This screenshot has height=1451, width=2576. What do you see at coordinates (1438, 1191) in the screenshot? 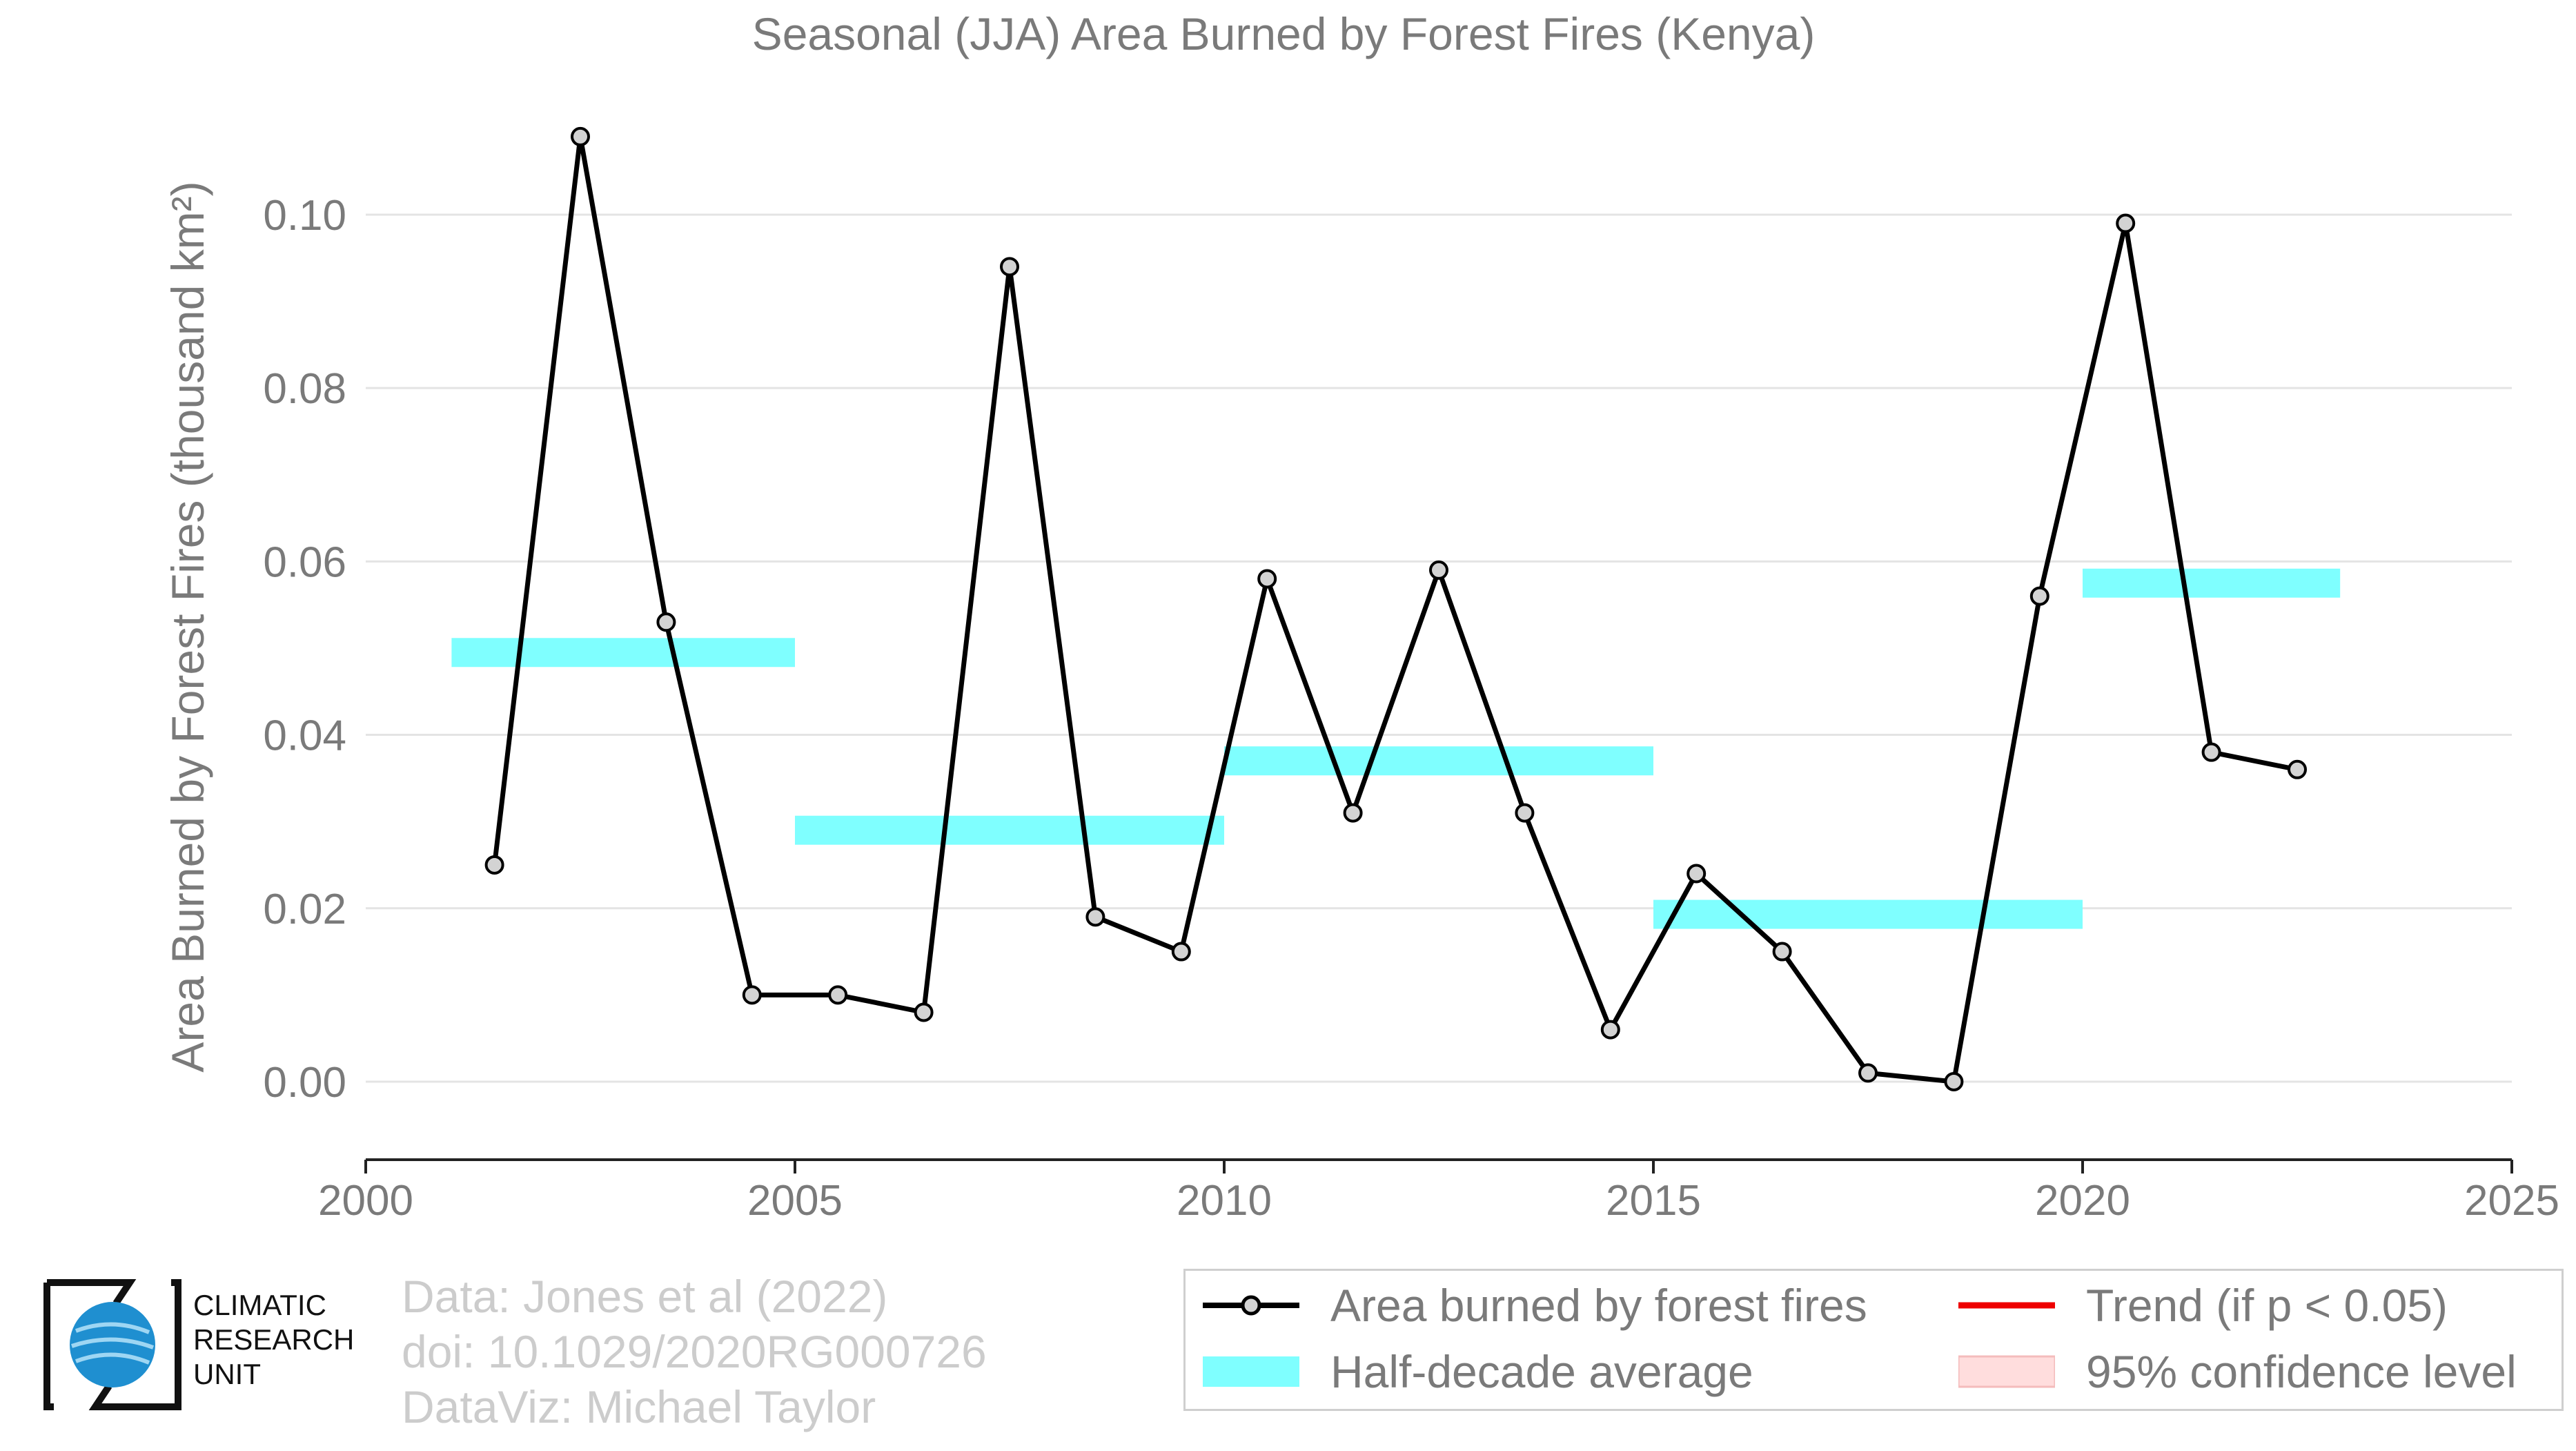
I see `x-axis: 2000 2005 2010 2015 2020 2025` at bounding box center [1438, 1191].